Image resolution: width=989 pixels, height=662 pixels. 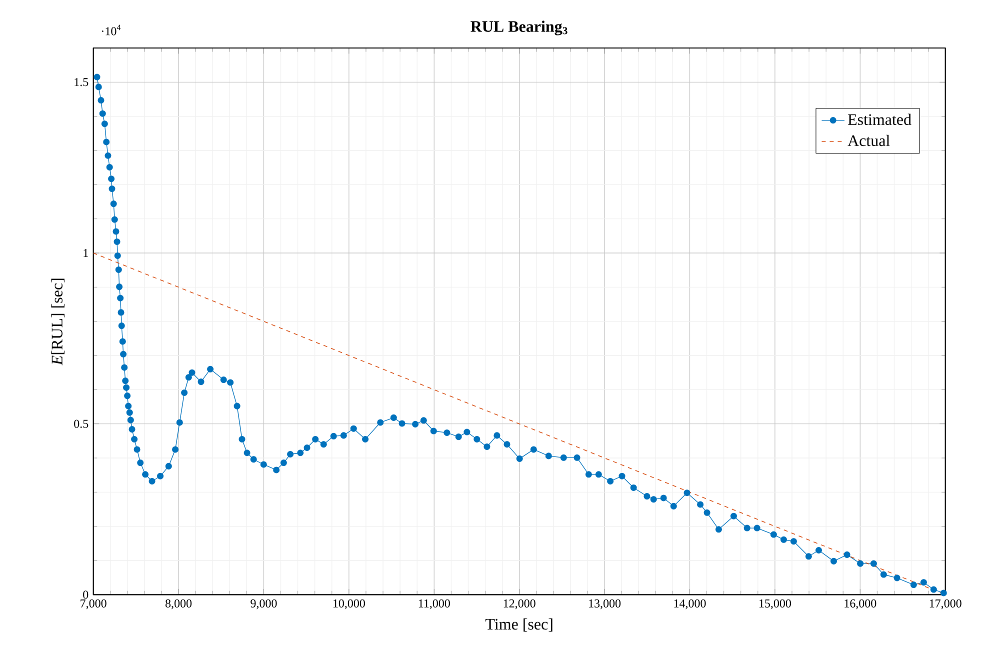 I want to click on x-tick-label: 15,000, so click(x=775, y=604).